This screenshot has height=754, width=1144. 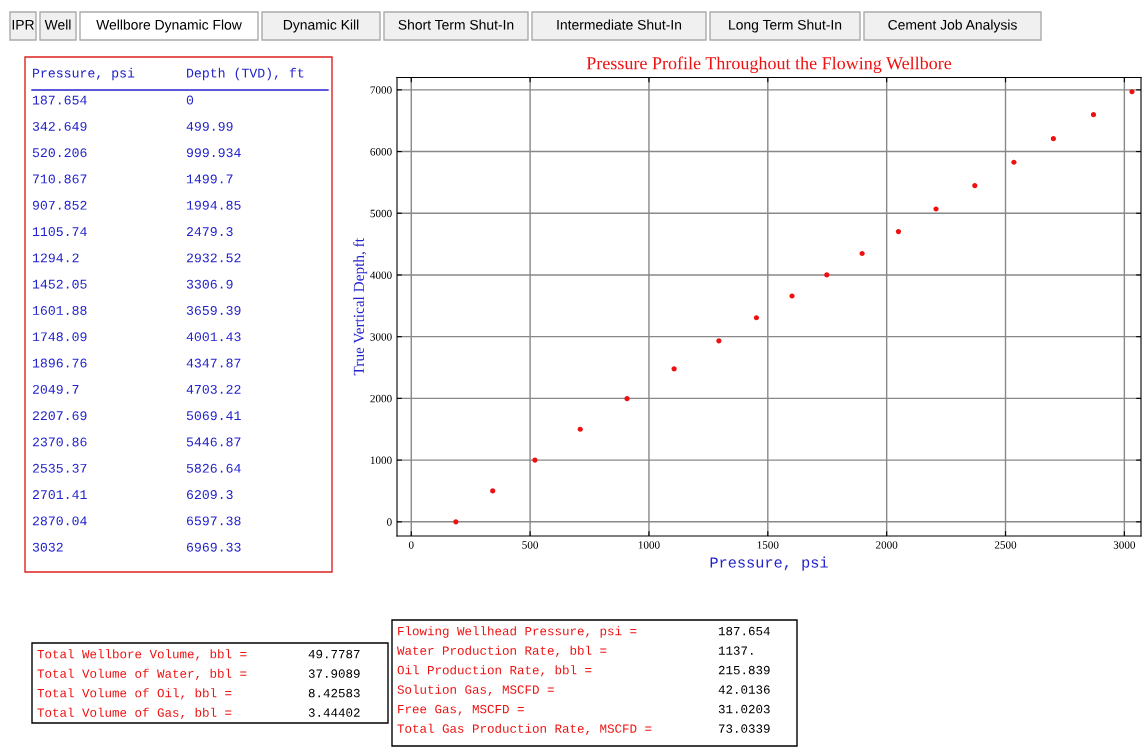 What do you see at coordinates (190, 100) in the screenshot?
I see `text: 0` at bounding box center [190, 100].